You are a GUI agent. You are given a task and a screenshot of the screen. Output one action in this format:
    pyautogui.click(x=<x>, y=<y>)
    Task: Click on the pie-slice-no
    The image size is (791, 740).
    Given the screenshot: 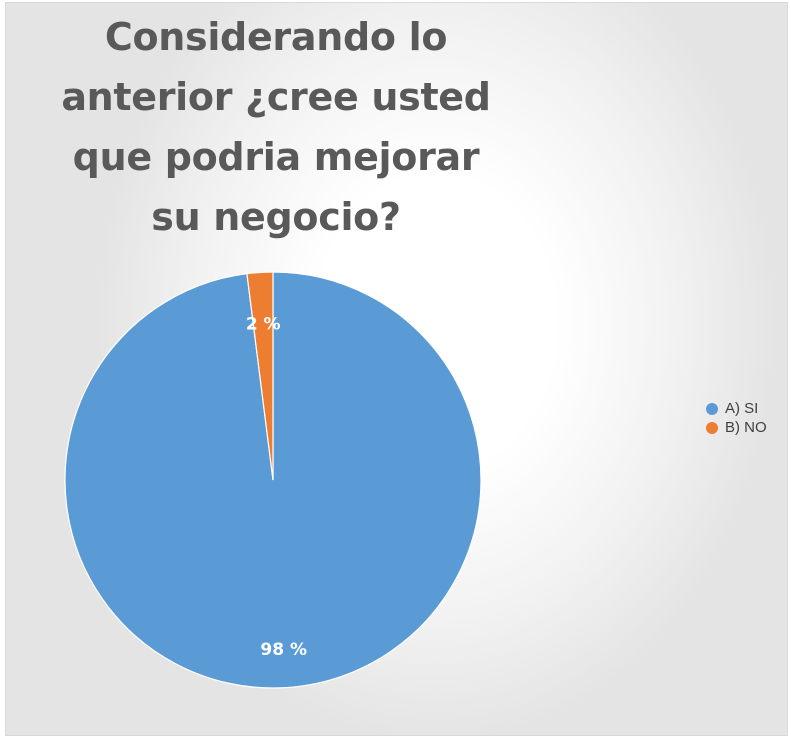 What is the action you would take?
    pyautogui.click(x=260, y=376)
    